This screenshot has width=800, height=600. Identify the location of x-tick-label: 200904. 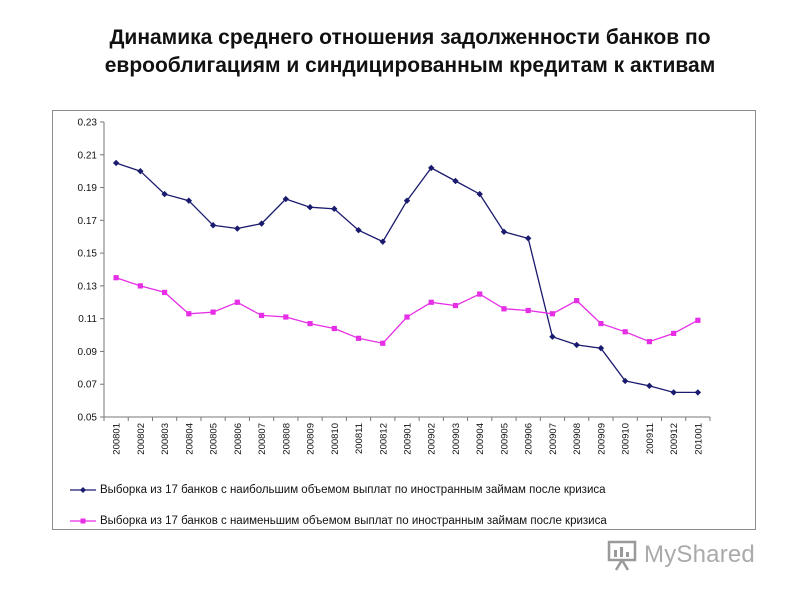
(480, 439).